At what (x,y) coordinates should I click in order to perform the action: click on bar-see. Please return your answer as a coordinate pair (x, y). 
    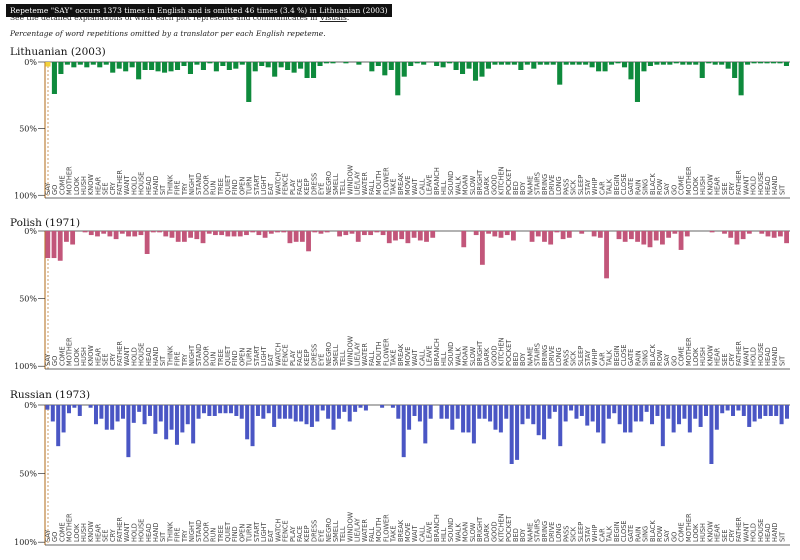
    Looking at the image, I should click on (100, 65).